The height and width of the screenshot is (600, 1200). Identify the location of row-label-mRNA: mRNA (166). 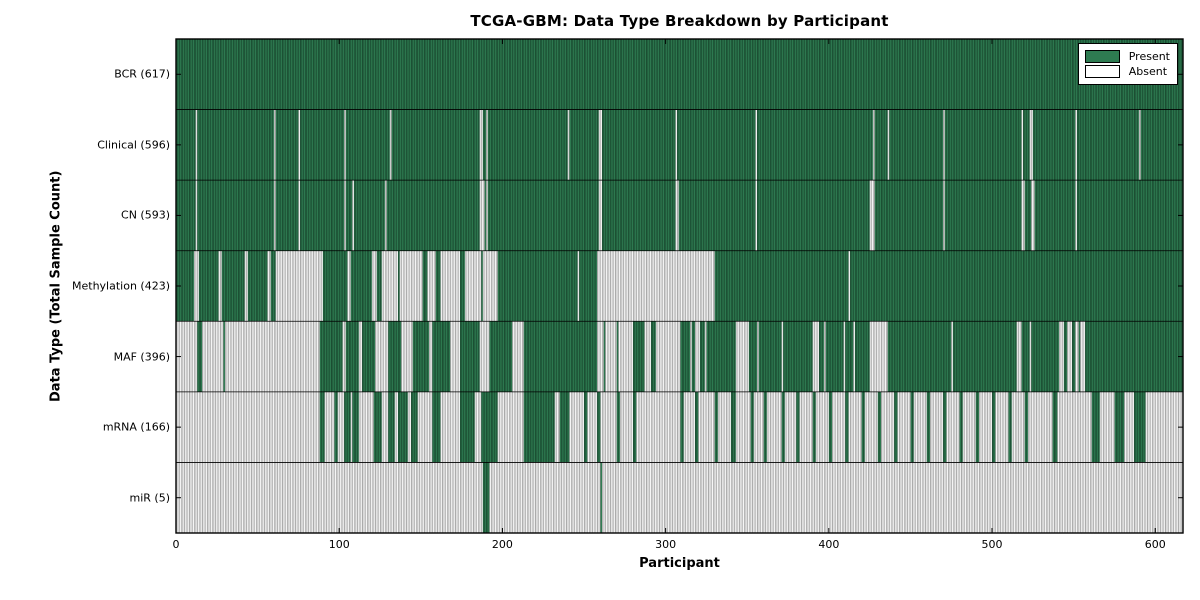
(136, 427).